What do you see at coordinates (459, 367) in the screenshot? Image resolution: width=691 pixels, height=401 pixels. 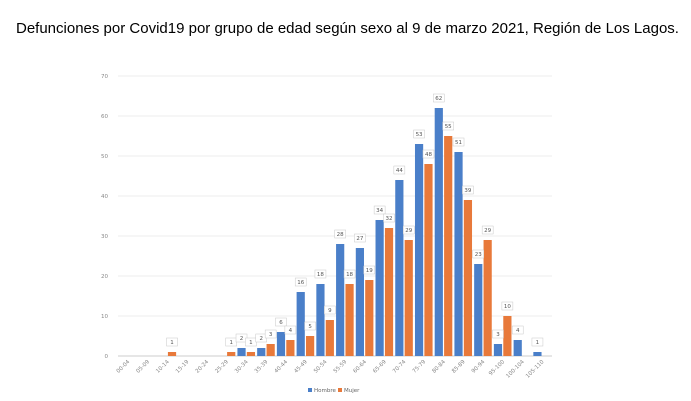 I see `x-tick-label: 85-89` at bounding box center [459, 367].